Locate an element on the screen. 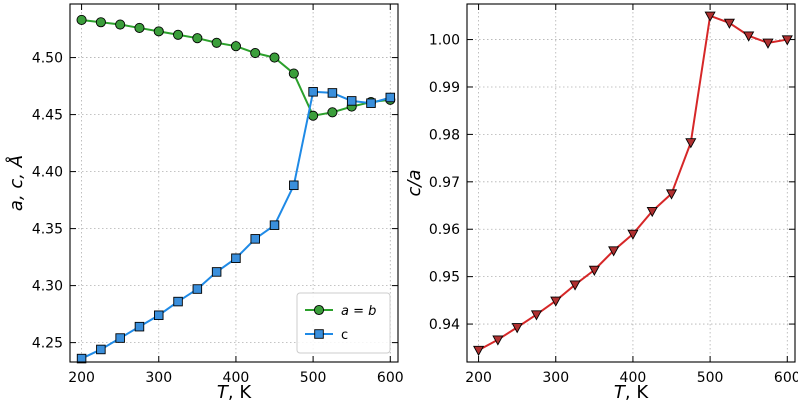 The image size is (798, 401). y-tick-label: 0.94 is located at coordinates (444, 325).